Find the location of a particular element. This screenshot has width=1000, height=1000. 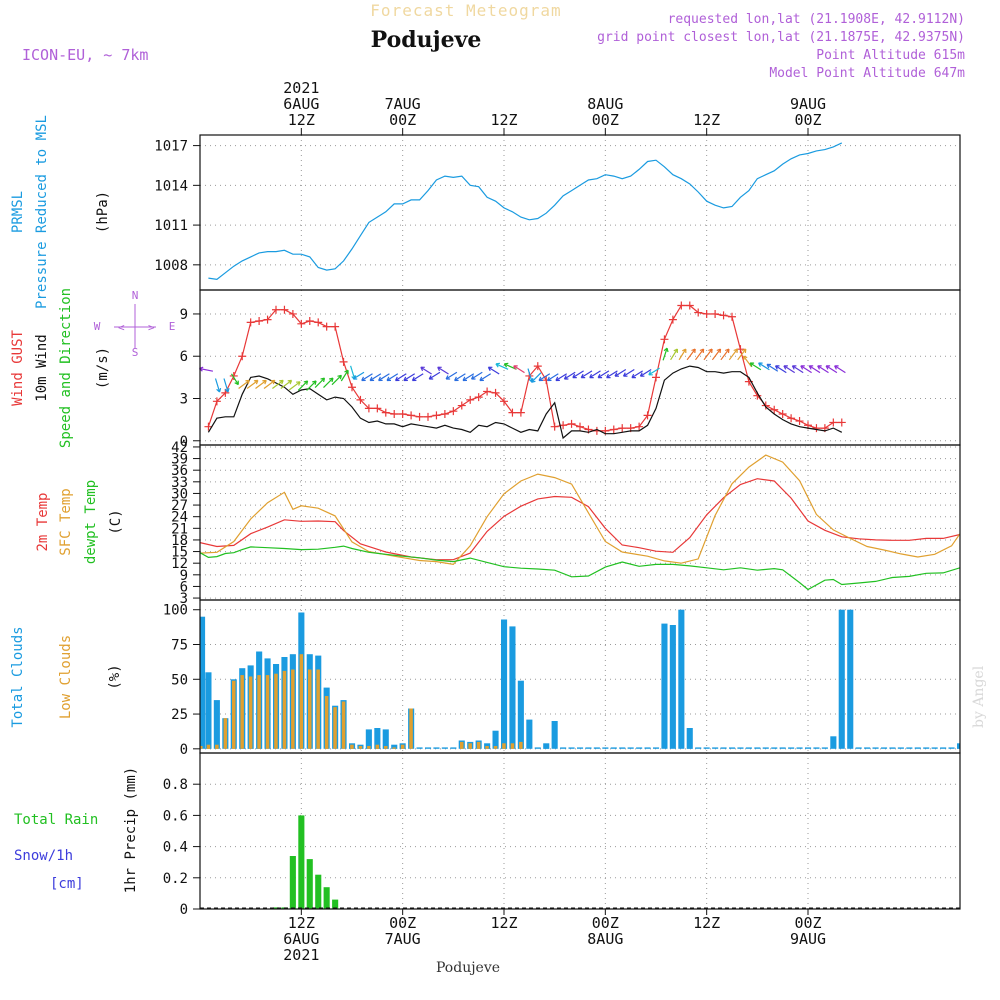

y-tick-label: 6 is located at coordinates (184, 357).